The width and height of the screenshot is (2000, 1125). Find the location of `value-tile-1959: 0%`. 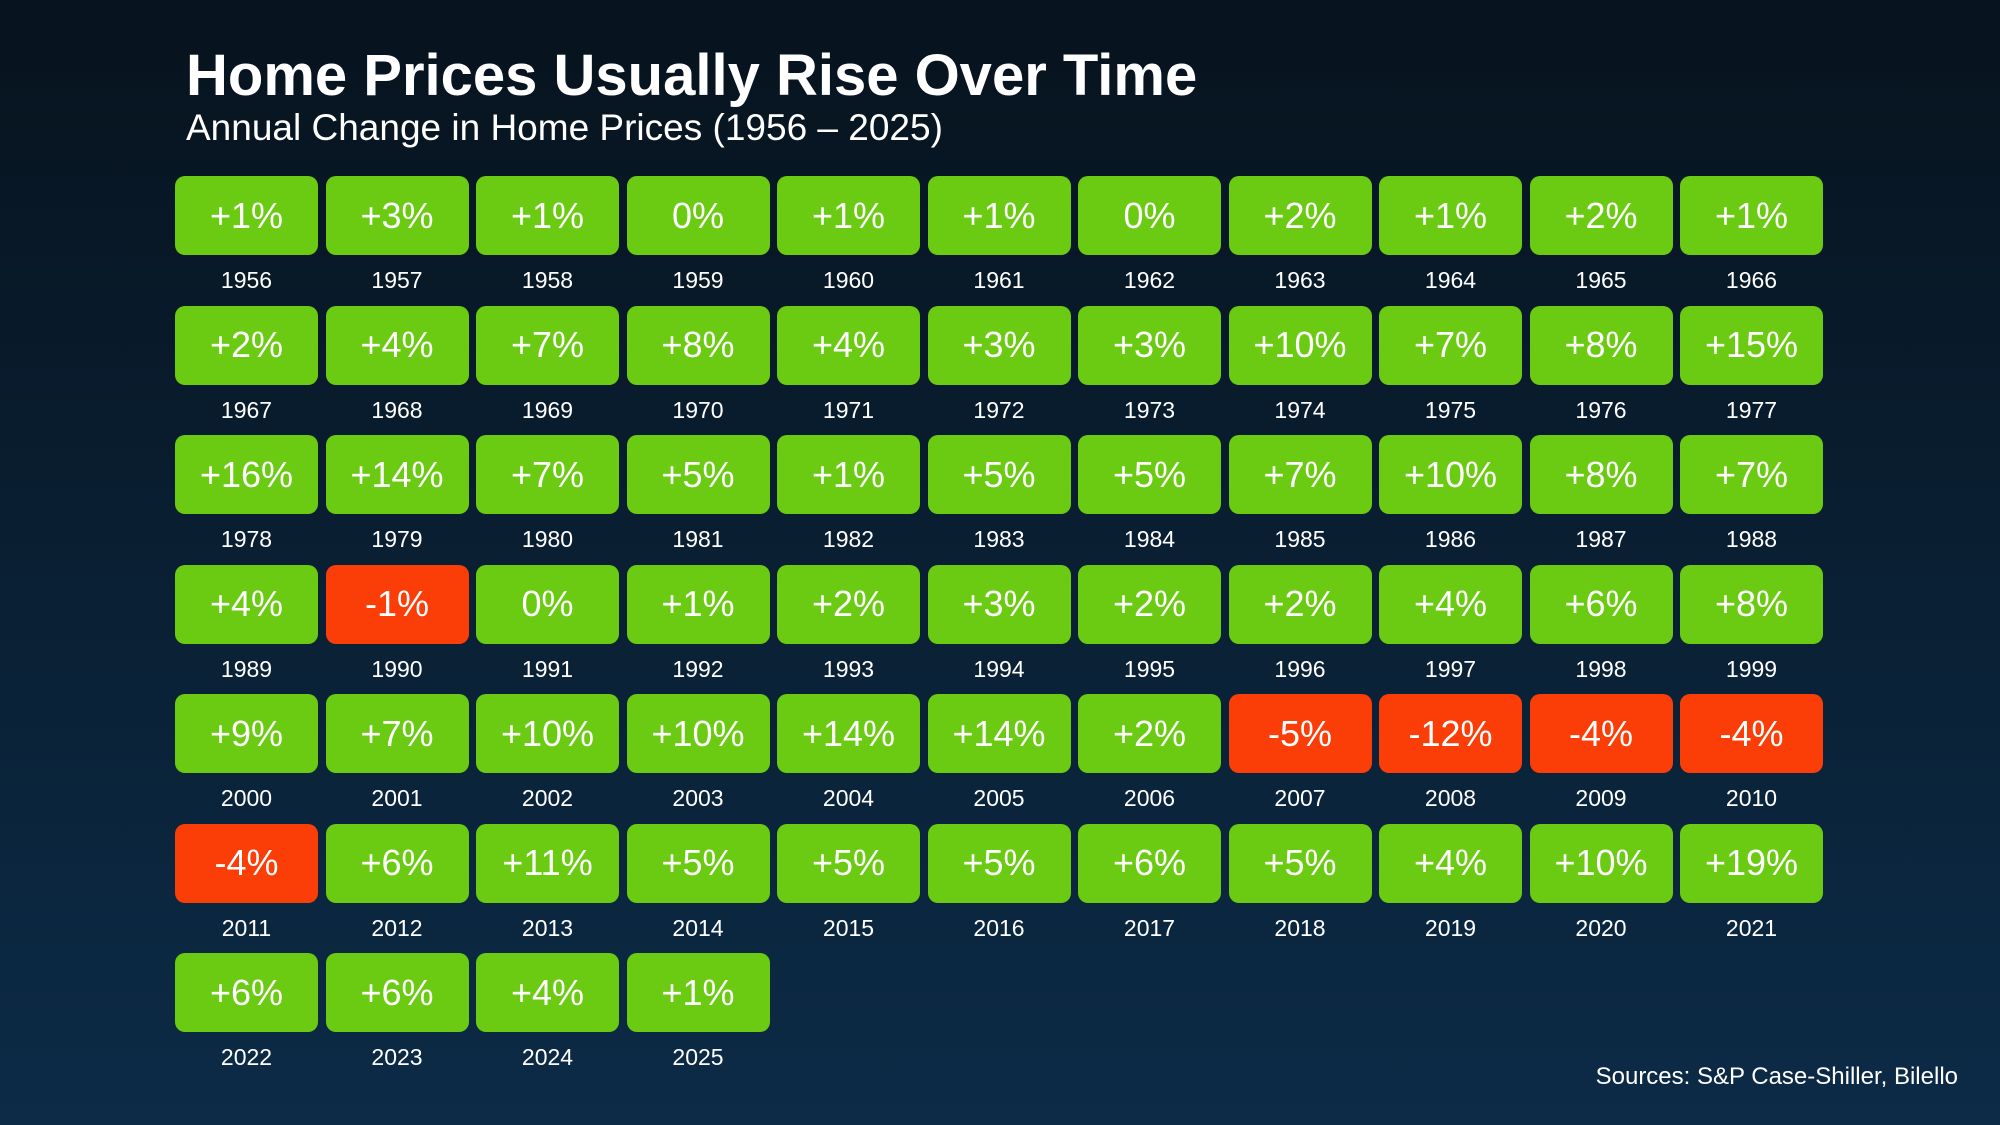

value-tile-1959: 0% is located at coordinates (698, 215).